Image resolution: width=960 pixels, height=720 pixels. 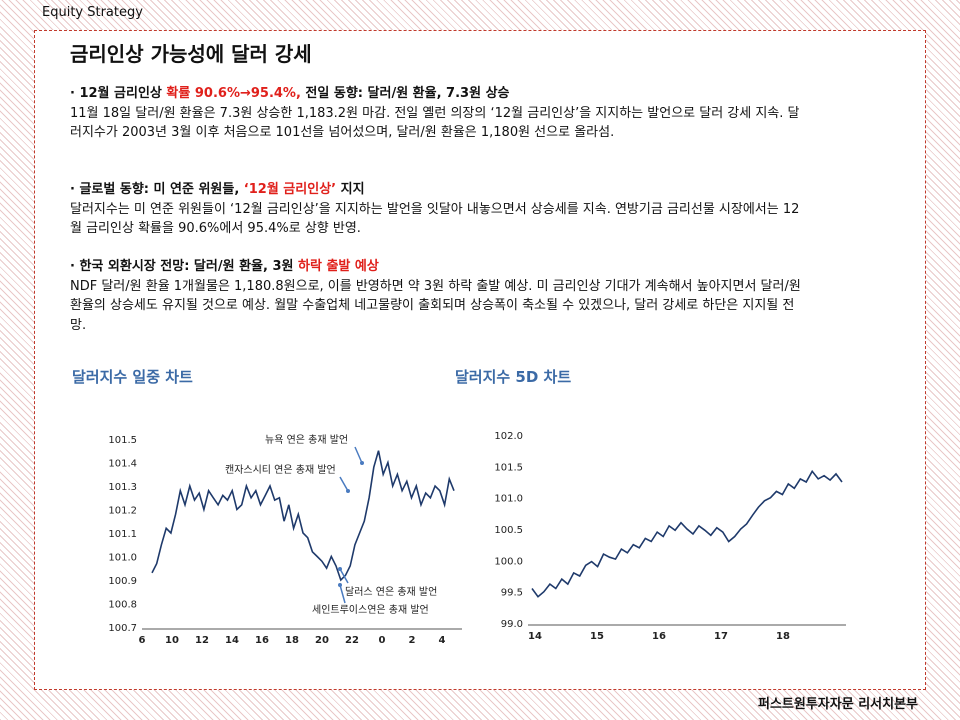 What do you see at coordinates (338, 266) in the screenshot?
I see `section-3-heading-red: 하락 출발 예상` at bounding box center [338, 266].